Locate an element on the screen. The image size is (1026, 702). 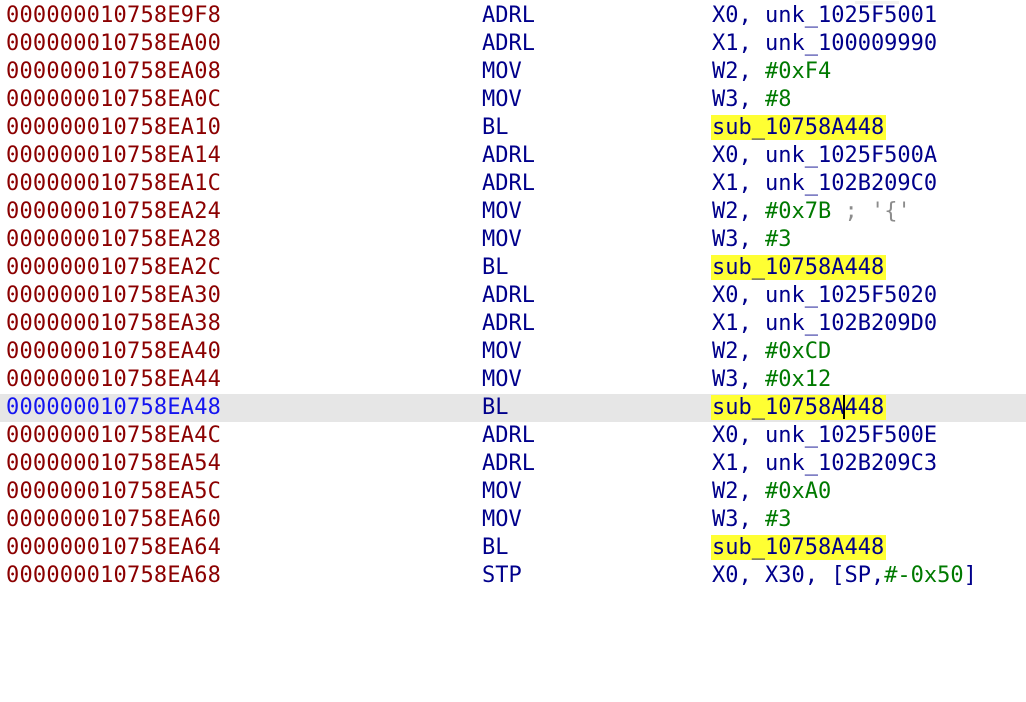
operands: W3, #0x12 is located at coordinates (771, 380).